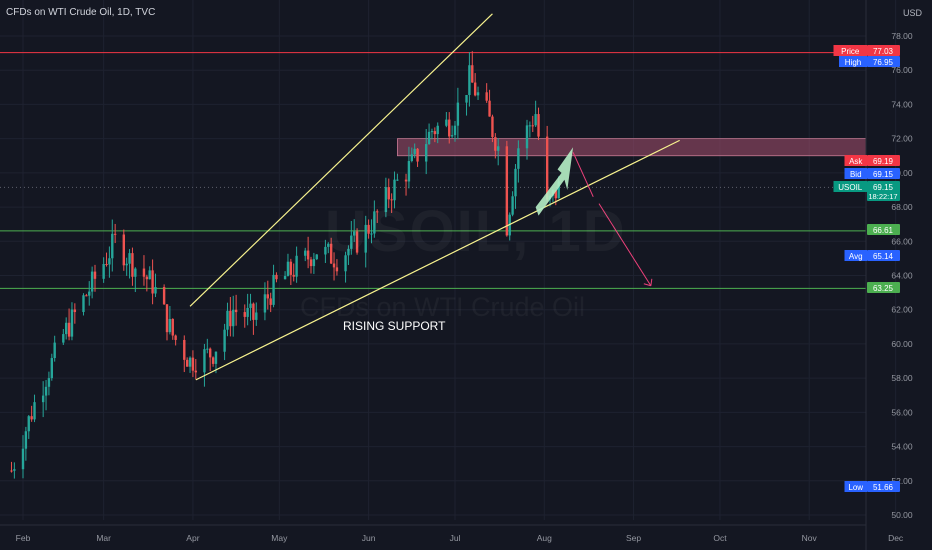 The width and height of the screenshot is (932, 550). I want to click on price-tag-name: Bid, so click(856, 174).